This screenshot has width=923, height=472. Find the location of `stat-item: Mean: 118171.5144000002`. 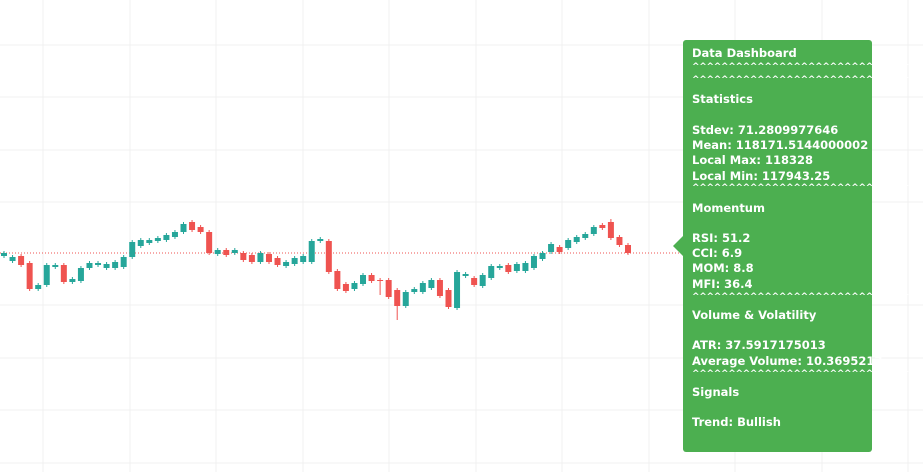

stat-item: Mean: 118171.5144000002 is located at coordinates (780, 145).